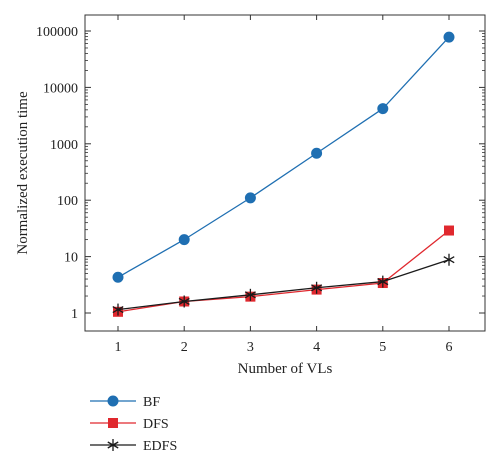  I want to click on legend-label: DFS, so click(156, 424).